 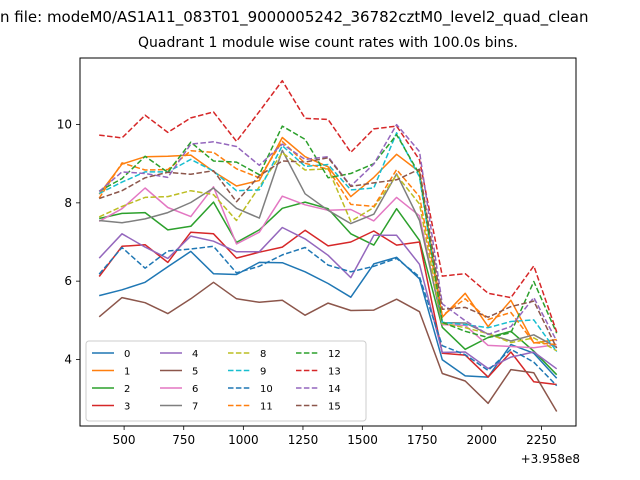 I want to click on legend-box, so click(x=226, y=381).